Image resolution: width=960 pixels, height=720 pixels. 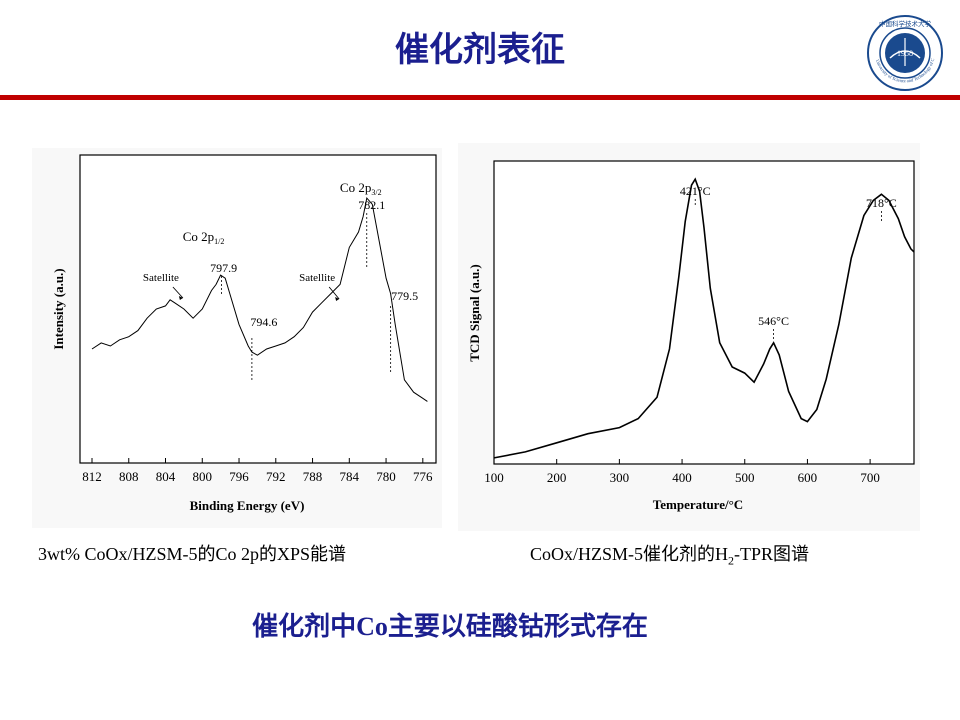 I want to click on conclusion-element: Co, so click(x=372, y=626).